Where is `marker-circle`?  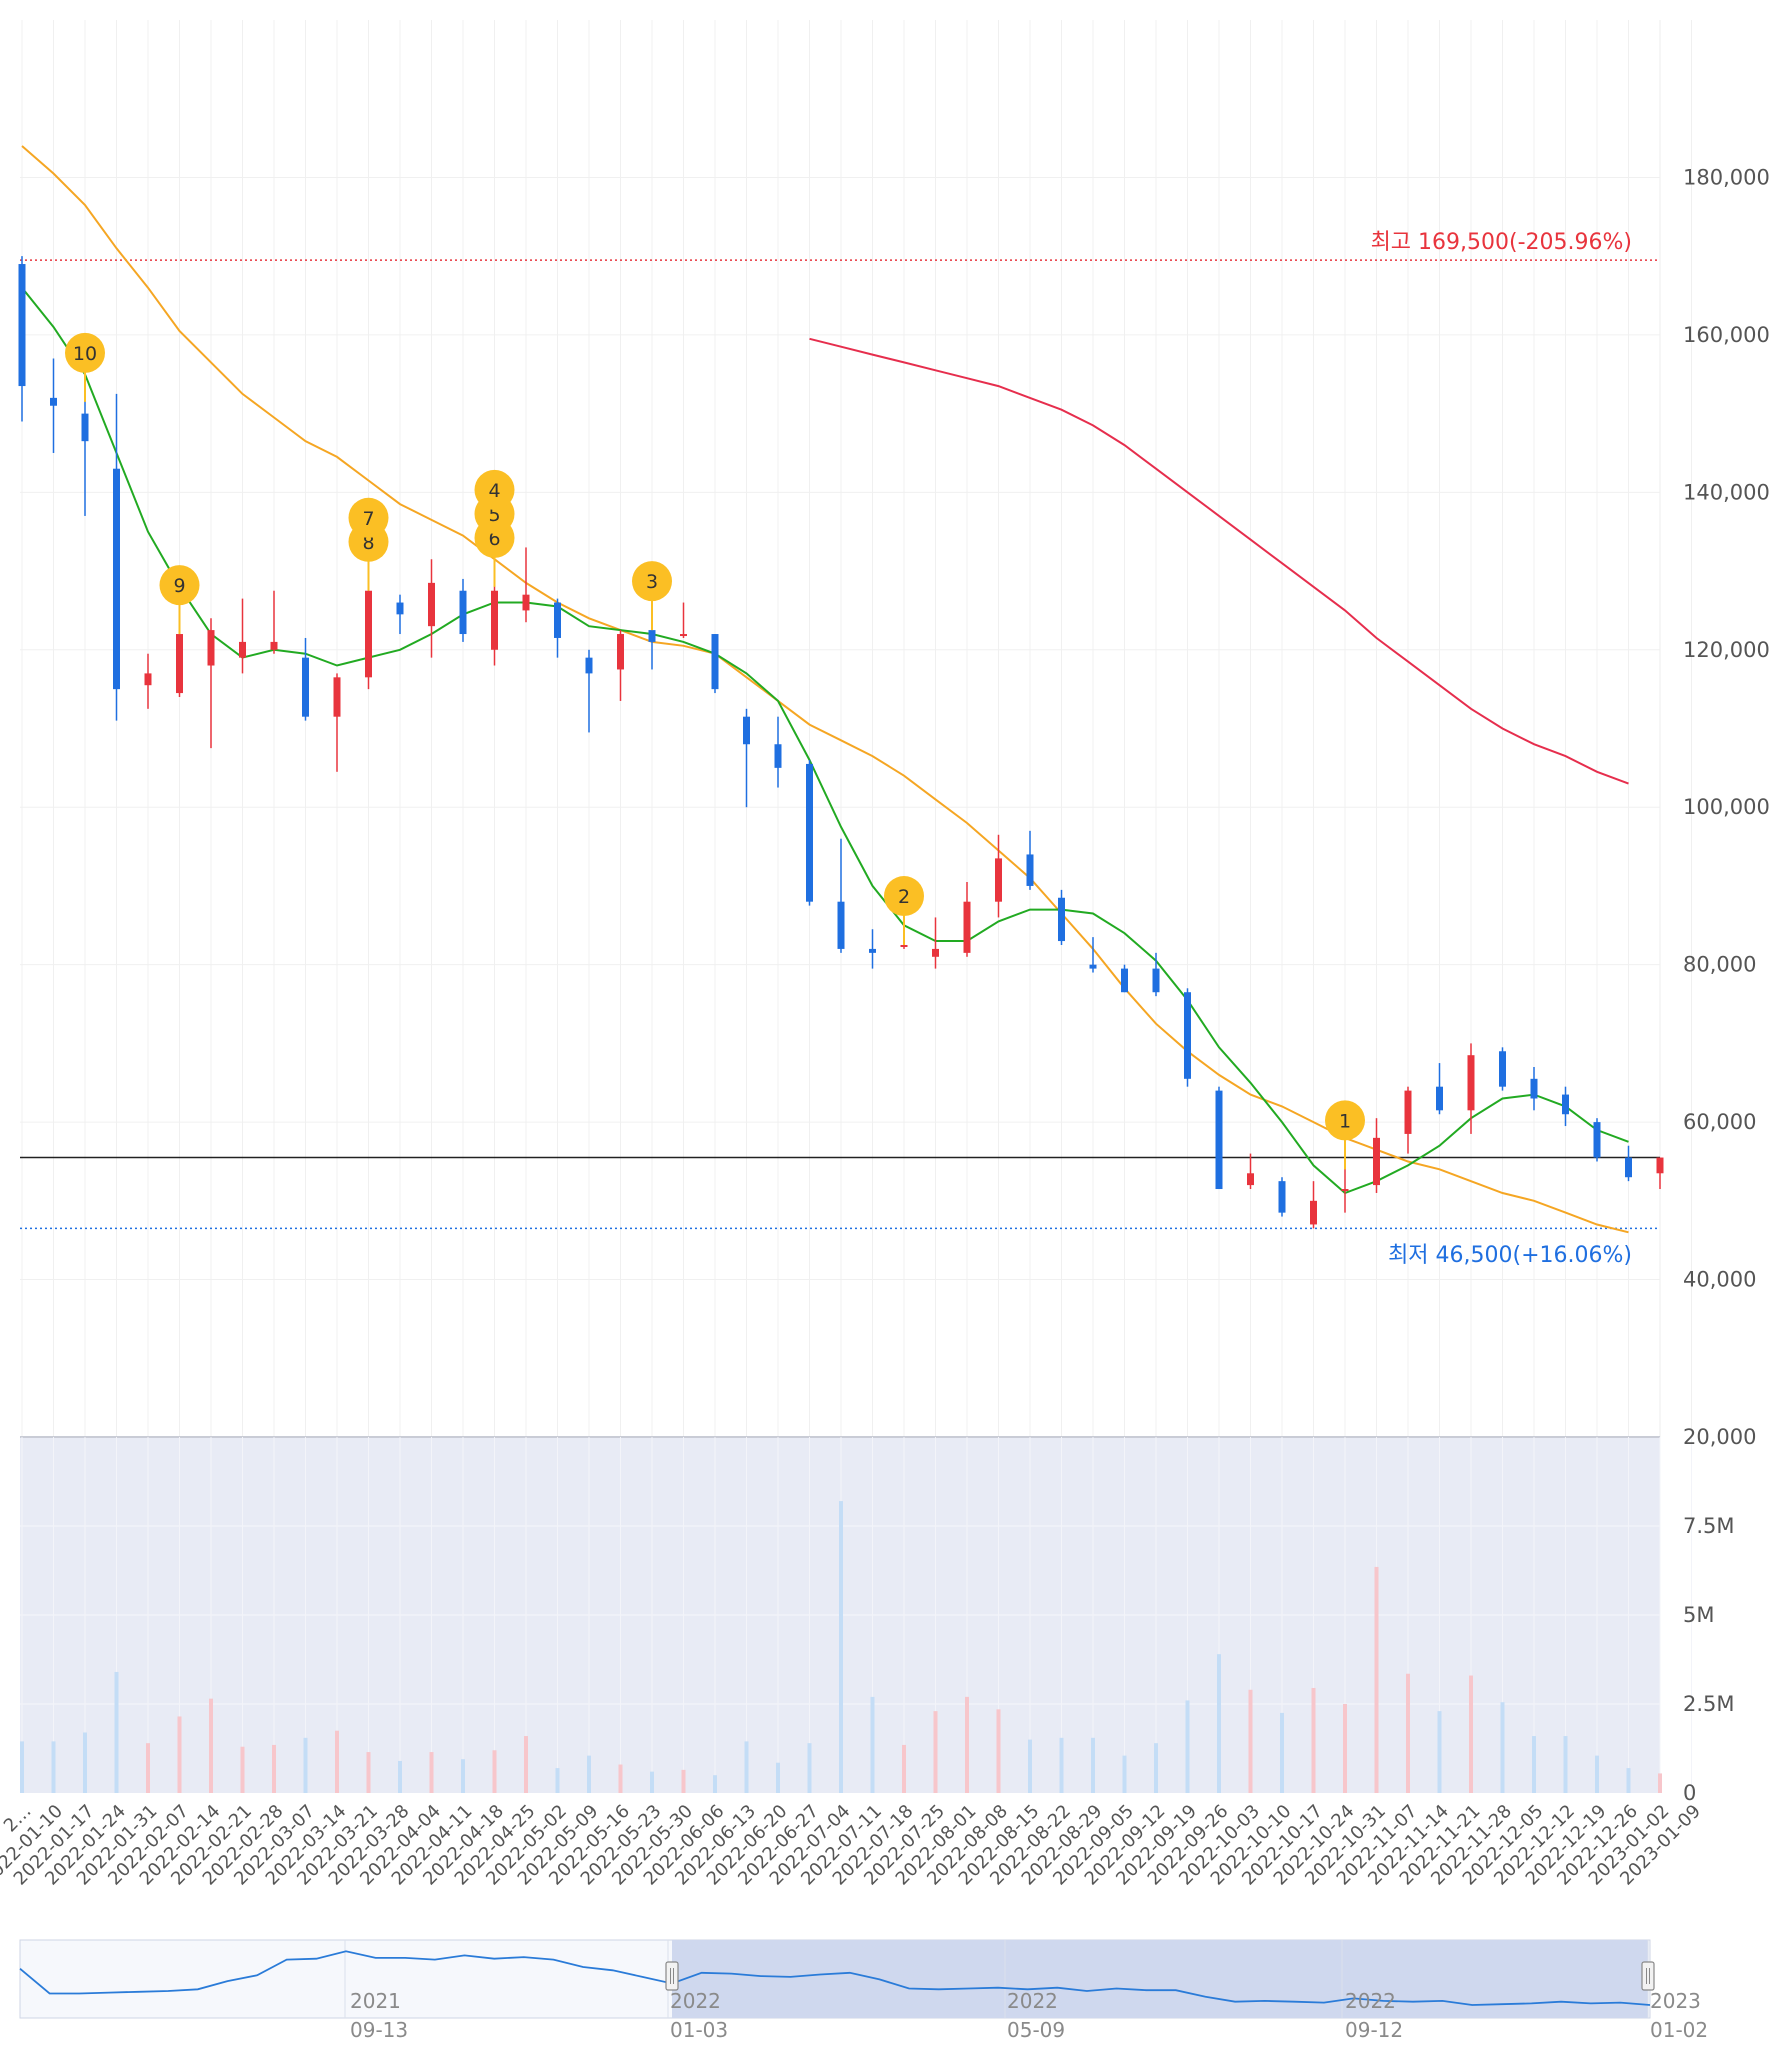 marker-circle is located at coordinates (1345, 1120).